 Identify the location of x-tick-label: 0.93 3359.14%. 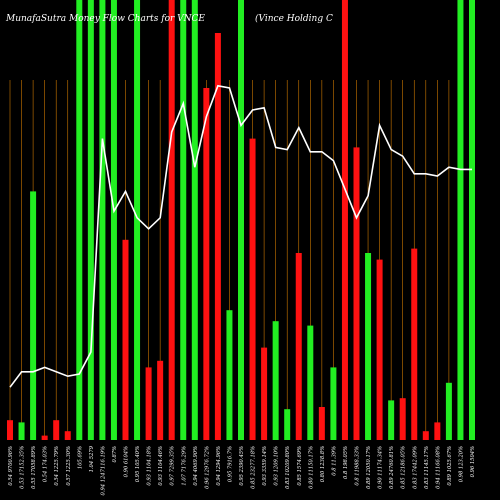
(265, 466).